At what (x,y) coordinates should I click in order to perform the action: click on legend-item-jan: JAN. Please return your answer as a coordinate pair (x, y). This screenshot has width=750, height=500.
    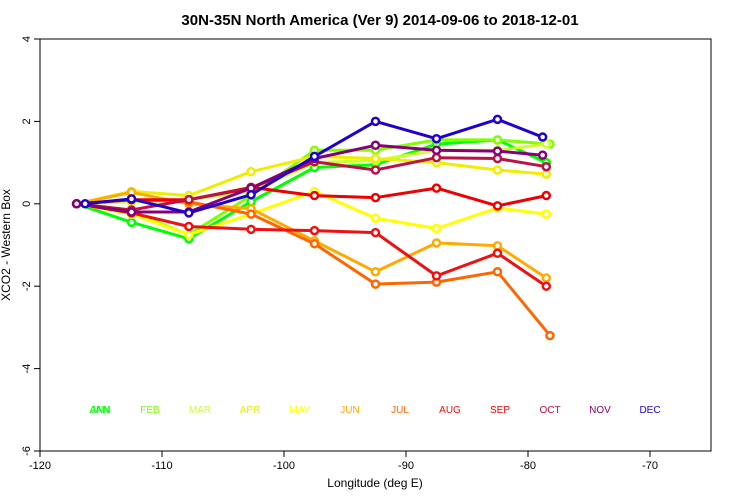
    Looking at the image, I should click on (100, 410).